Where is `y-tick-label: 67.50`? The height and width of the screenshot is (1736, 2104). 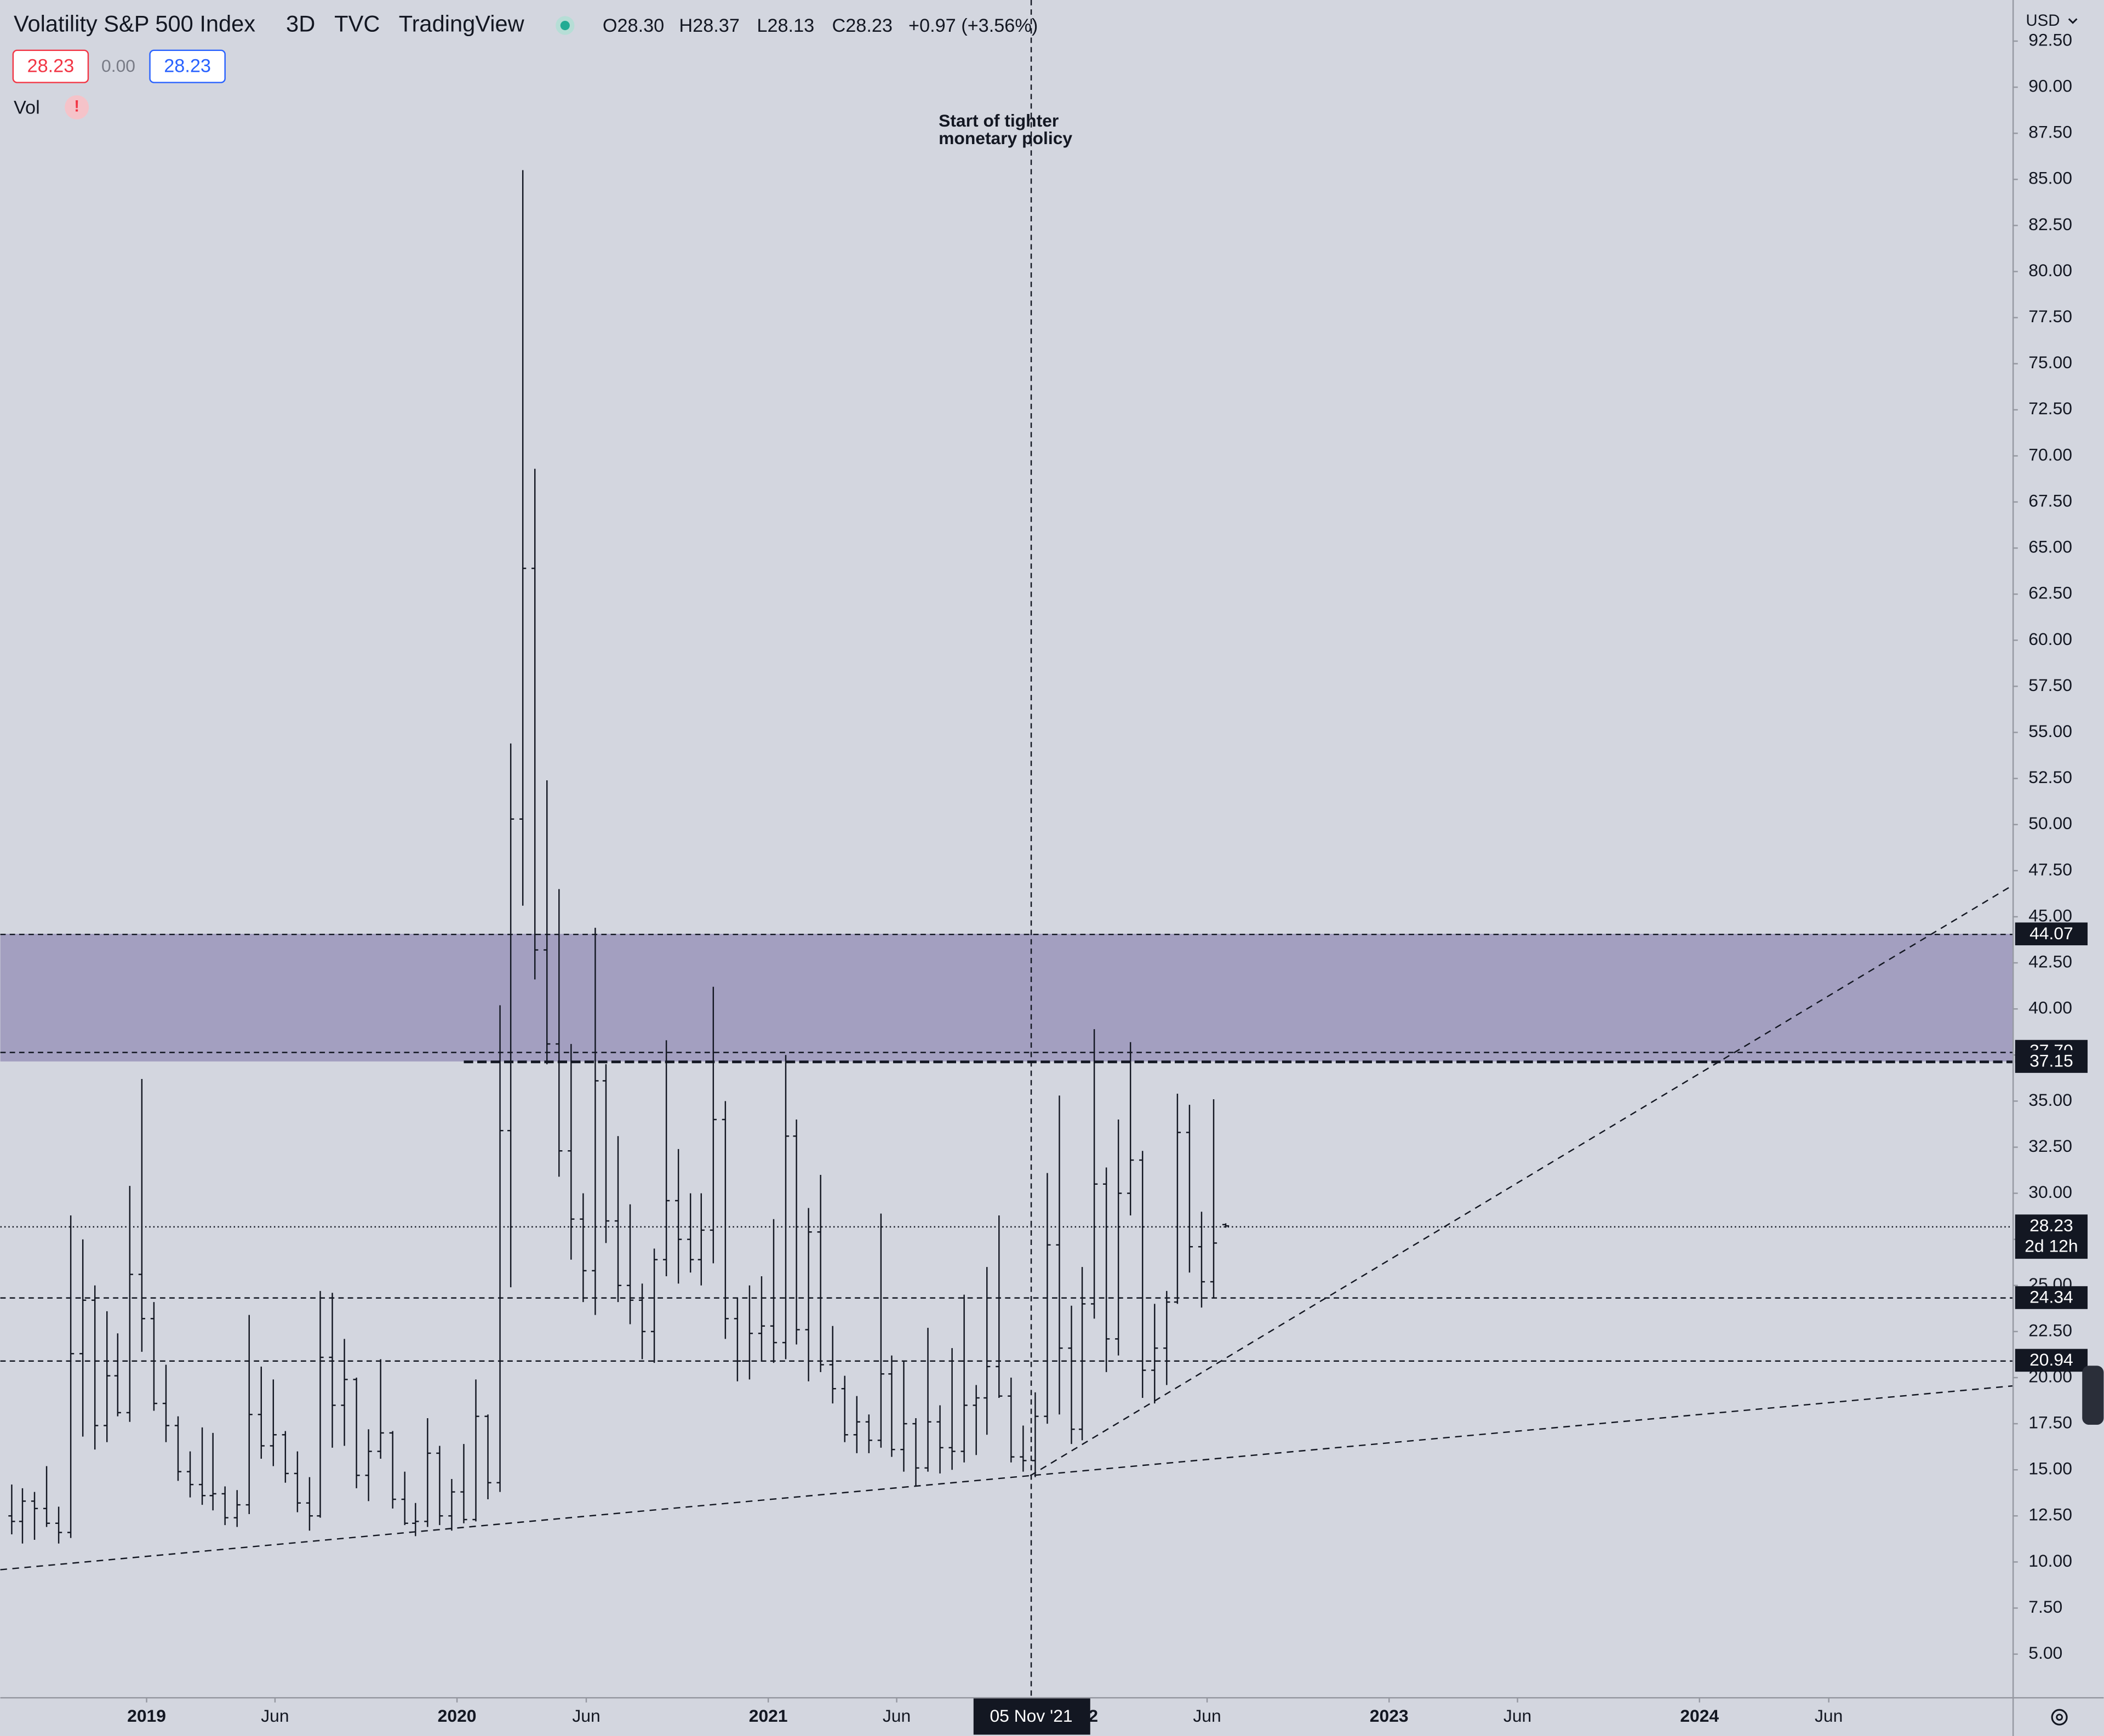 y-tick-label: 67.50 is located at coordinates (2050, 500).